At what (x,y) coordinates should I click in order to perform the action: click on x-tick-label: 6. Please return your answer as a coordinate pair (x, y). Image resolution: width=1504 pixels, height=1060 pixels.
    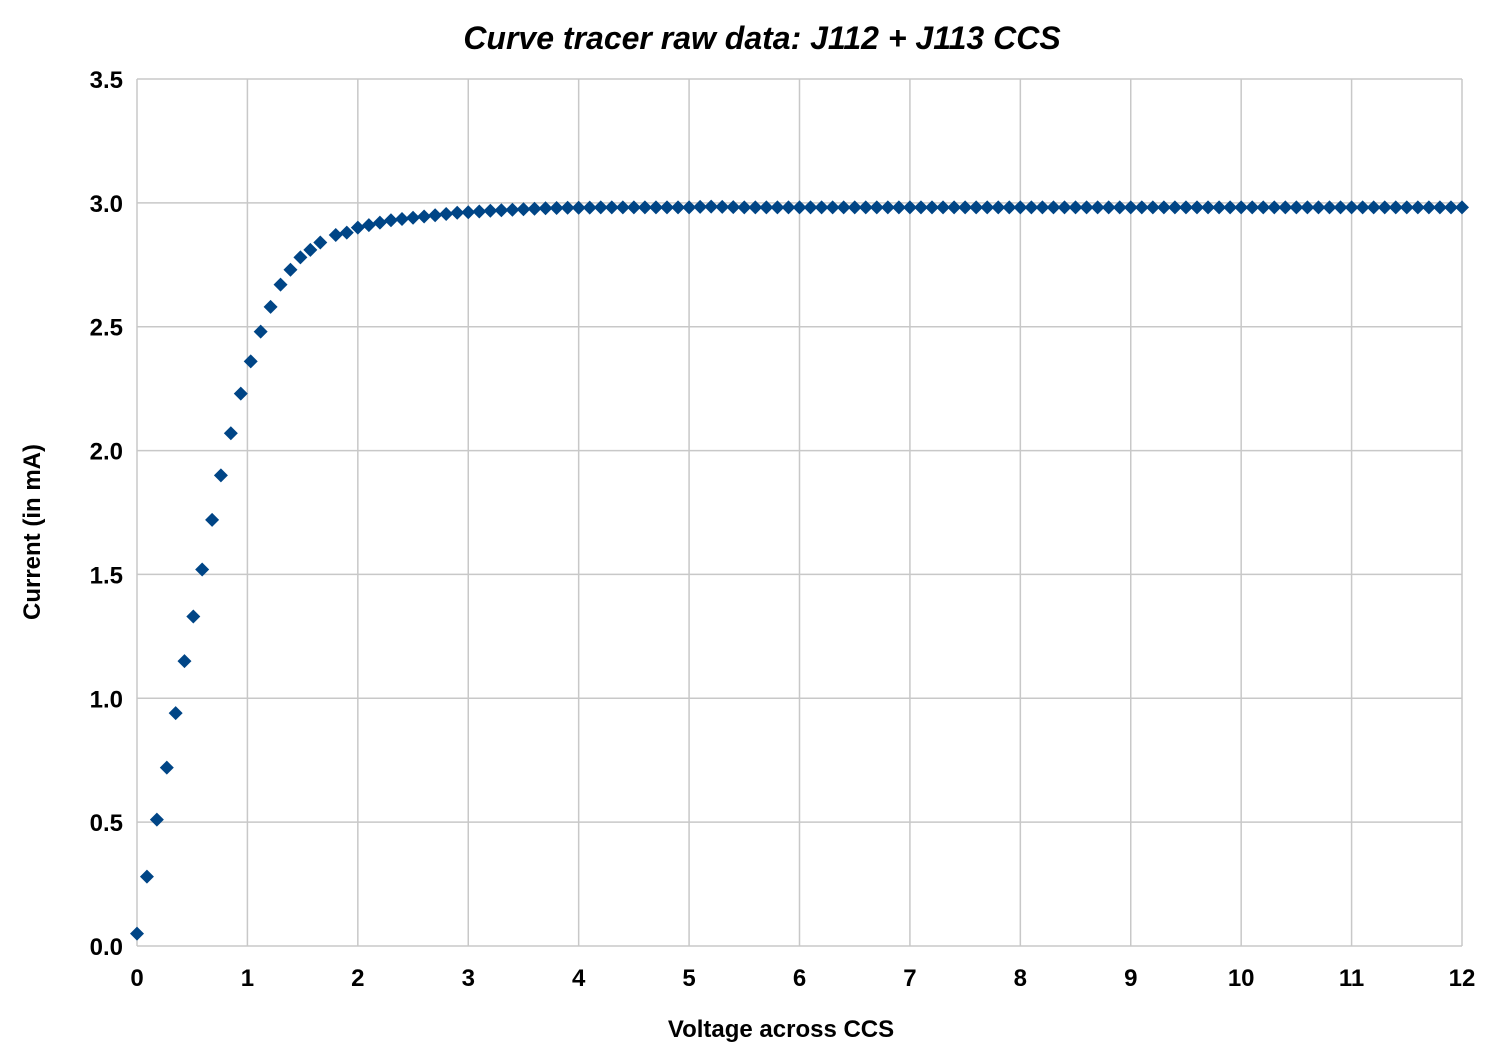
    Looking at the image, I should click on (799, 978).